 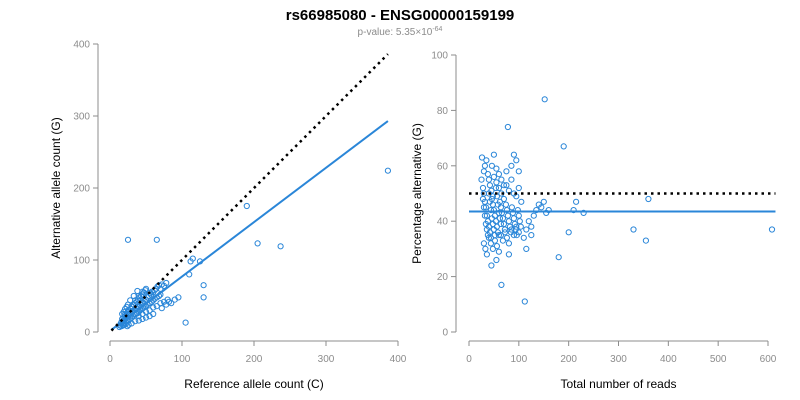 What do you see at coordinates (443, 111) in the screenshot?
I see `y-tick-label: 80` at bounding box center [443, 111].